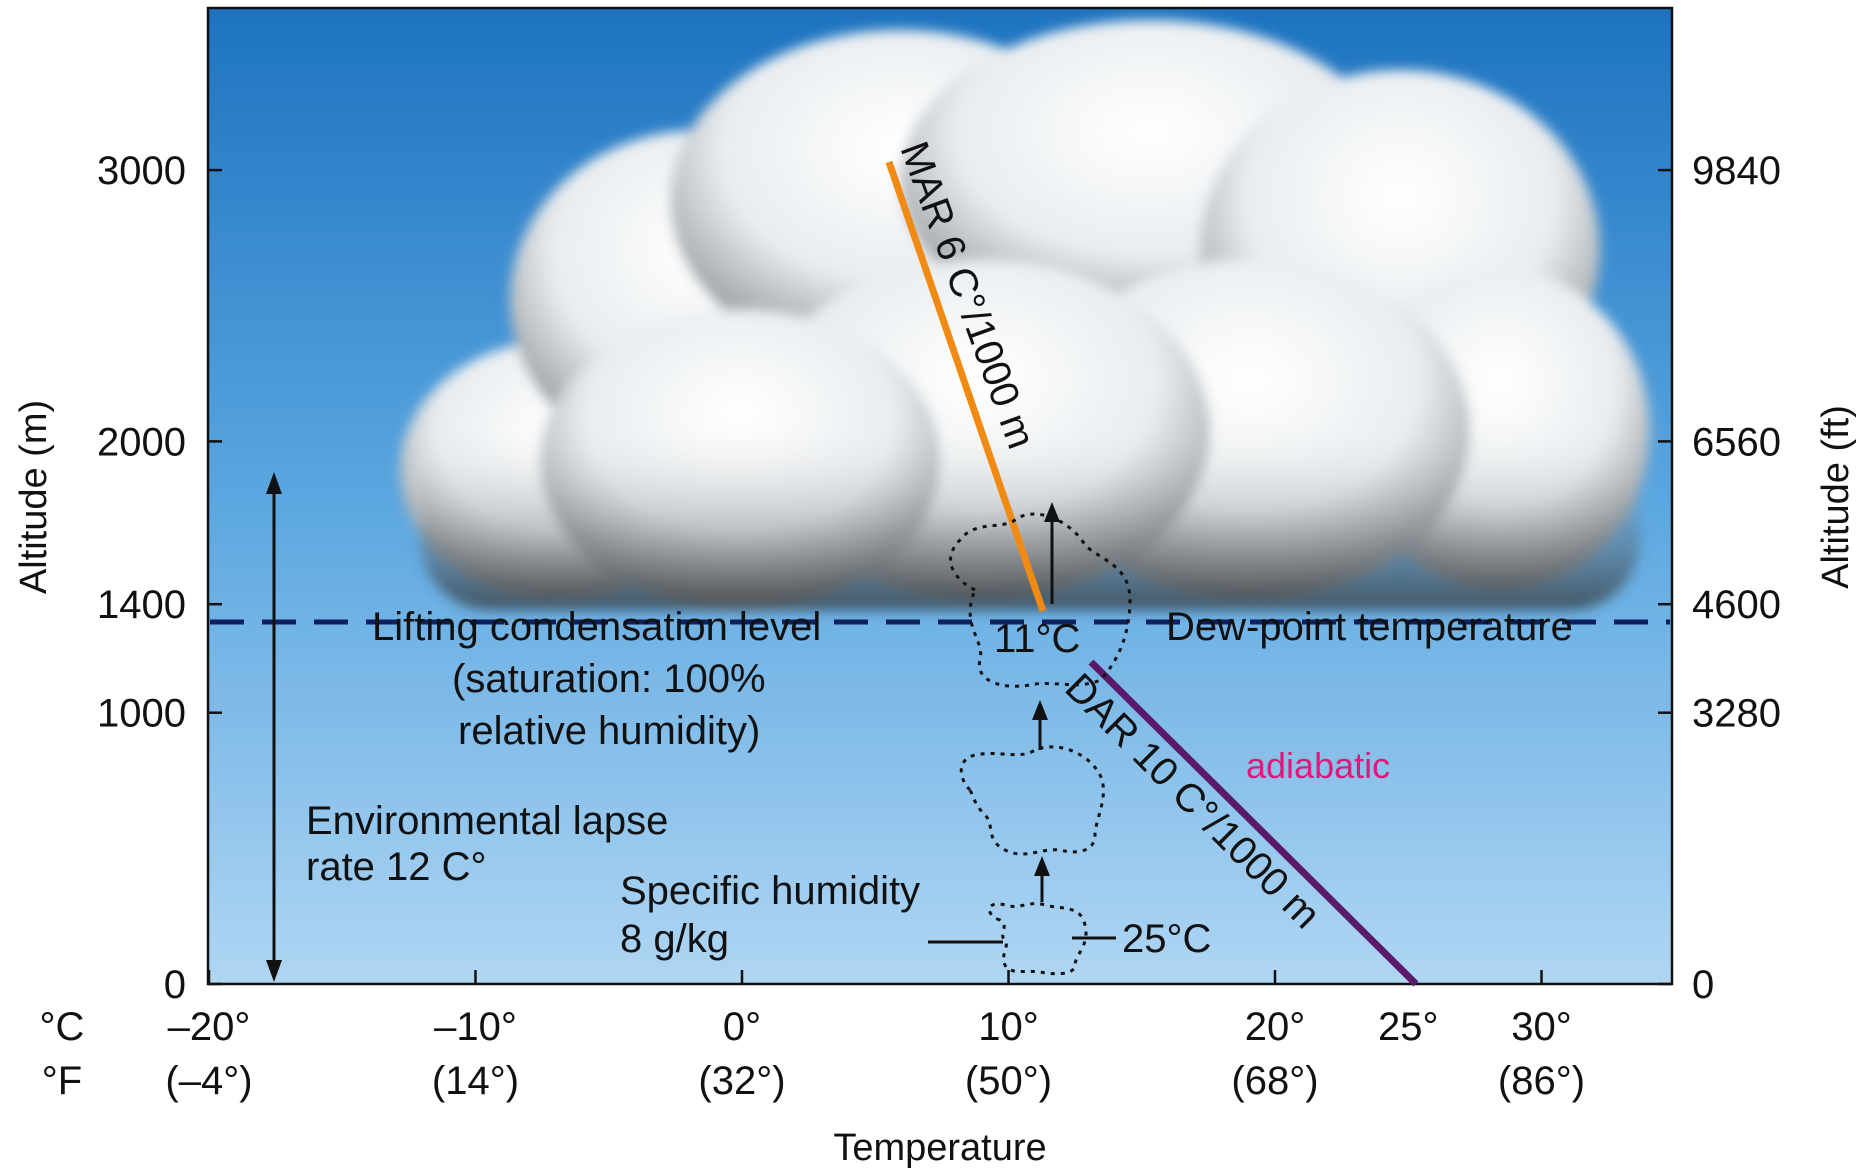 Image resolution: width=1863 pixels, height=1169 pixels. What do you see at coordinates (62, 1027) in the screenshot?
I see `x-unit-celsius: °C` at bounding box center [62, 1027].